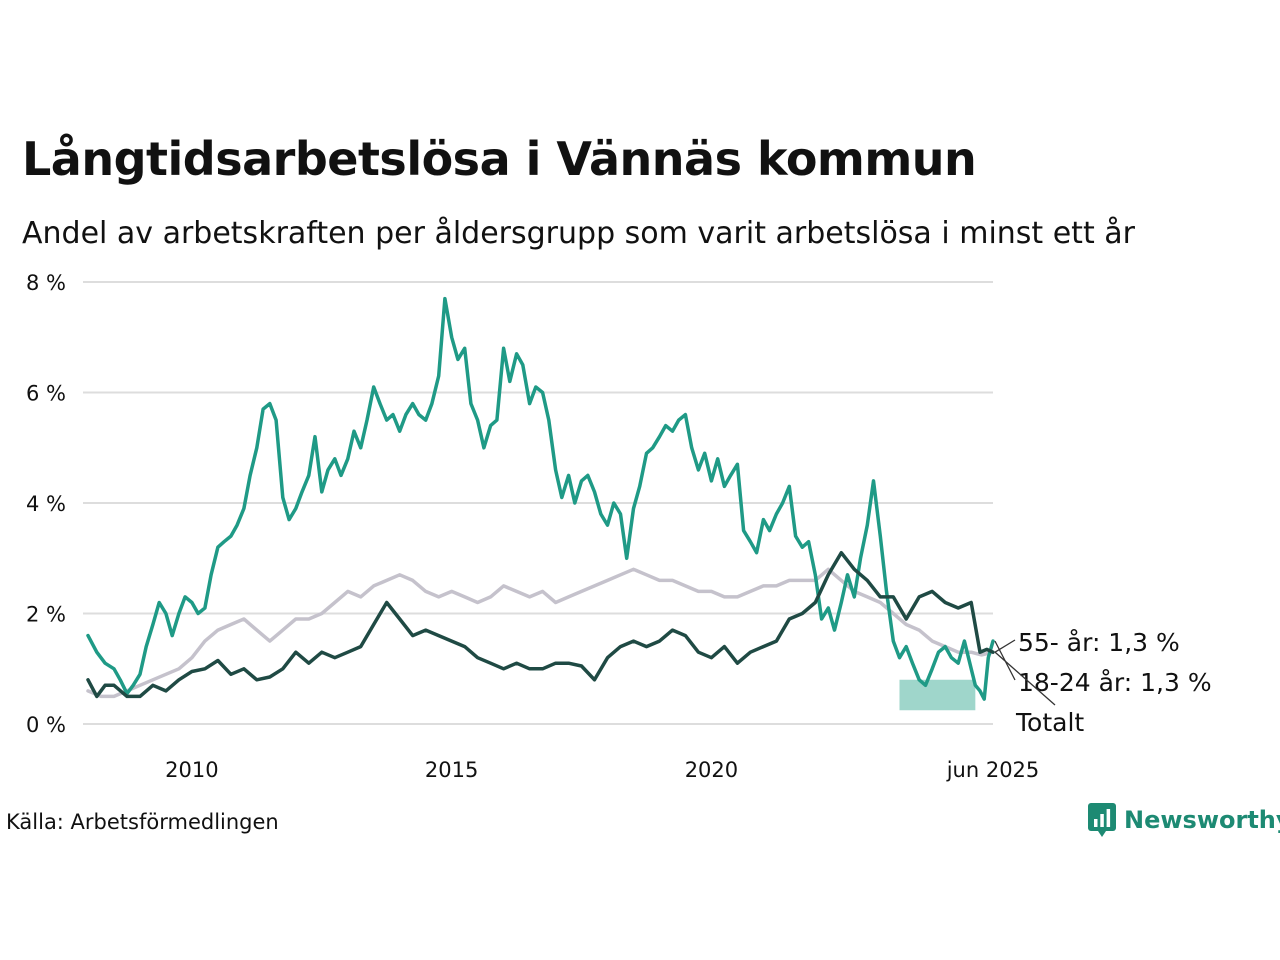 This screenshot has height=960, width=1280. I want to click on x-tick-label: jun 2025, so click(993, 770).